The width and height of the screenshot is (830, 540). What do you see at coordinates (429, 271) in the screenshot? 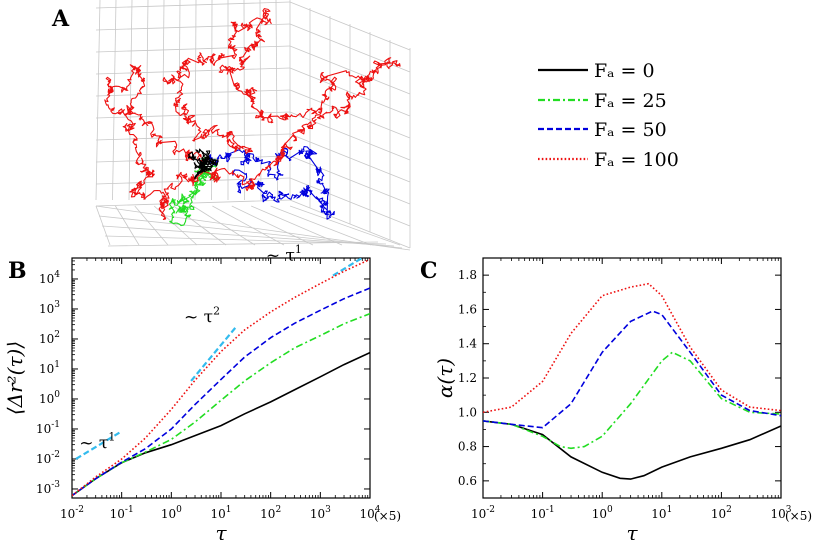
I see `panel-label-c: C` at bounding box center [429, 271].